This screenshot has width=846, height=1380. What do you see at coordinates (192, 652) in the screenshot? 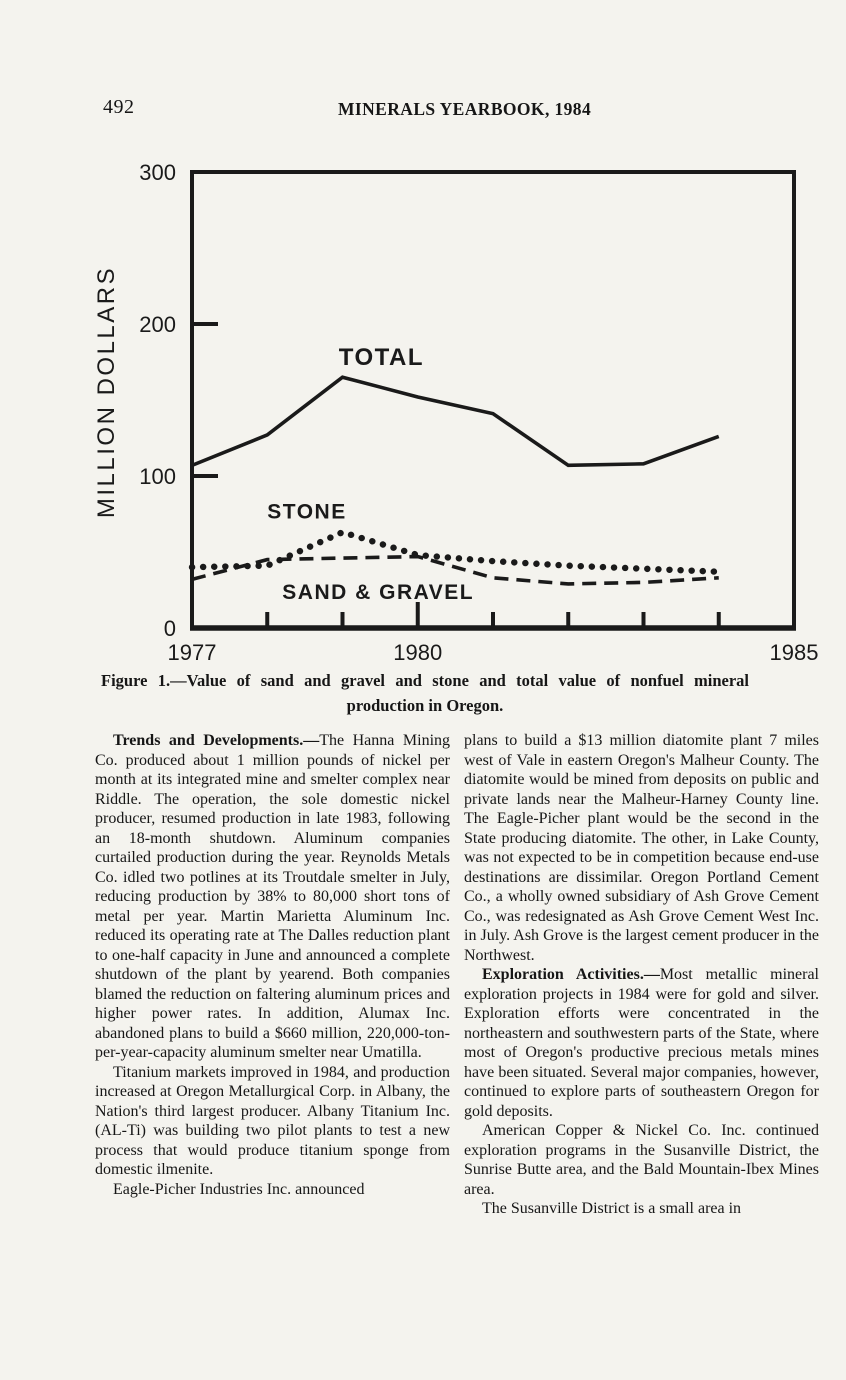
I see `x-tick-label-1977: 1977` at bounding box center [192, 652].